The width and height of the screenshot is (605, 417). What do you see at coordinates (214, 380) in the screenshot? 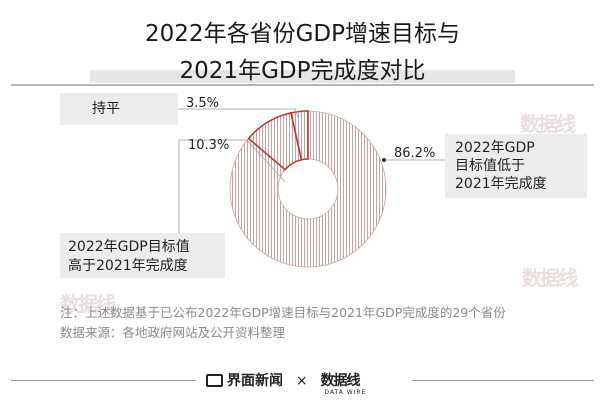
I see `jiemian-logo-icon` at bounding box center [214, 380].